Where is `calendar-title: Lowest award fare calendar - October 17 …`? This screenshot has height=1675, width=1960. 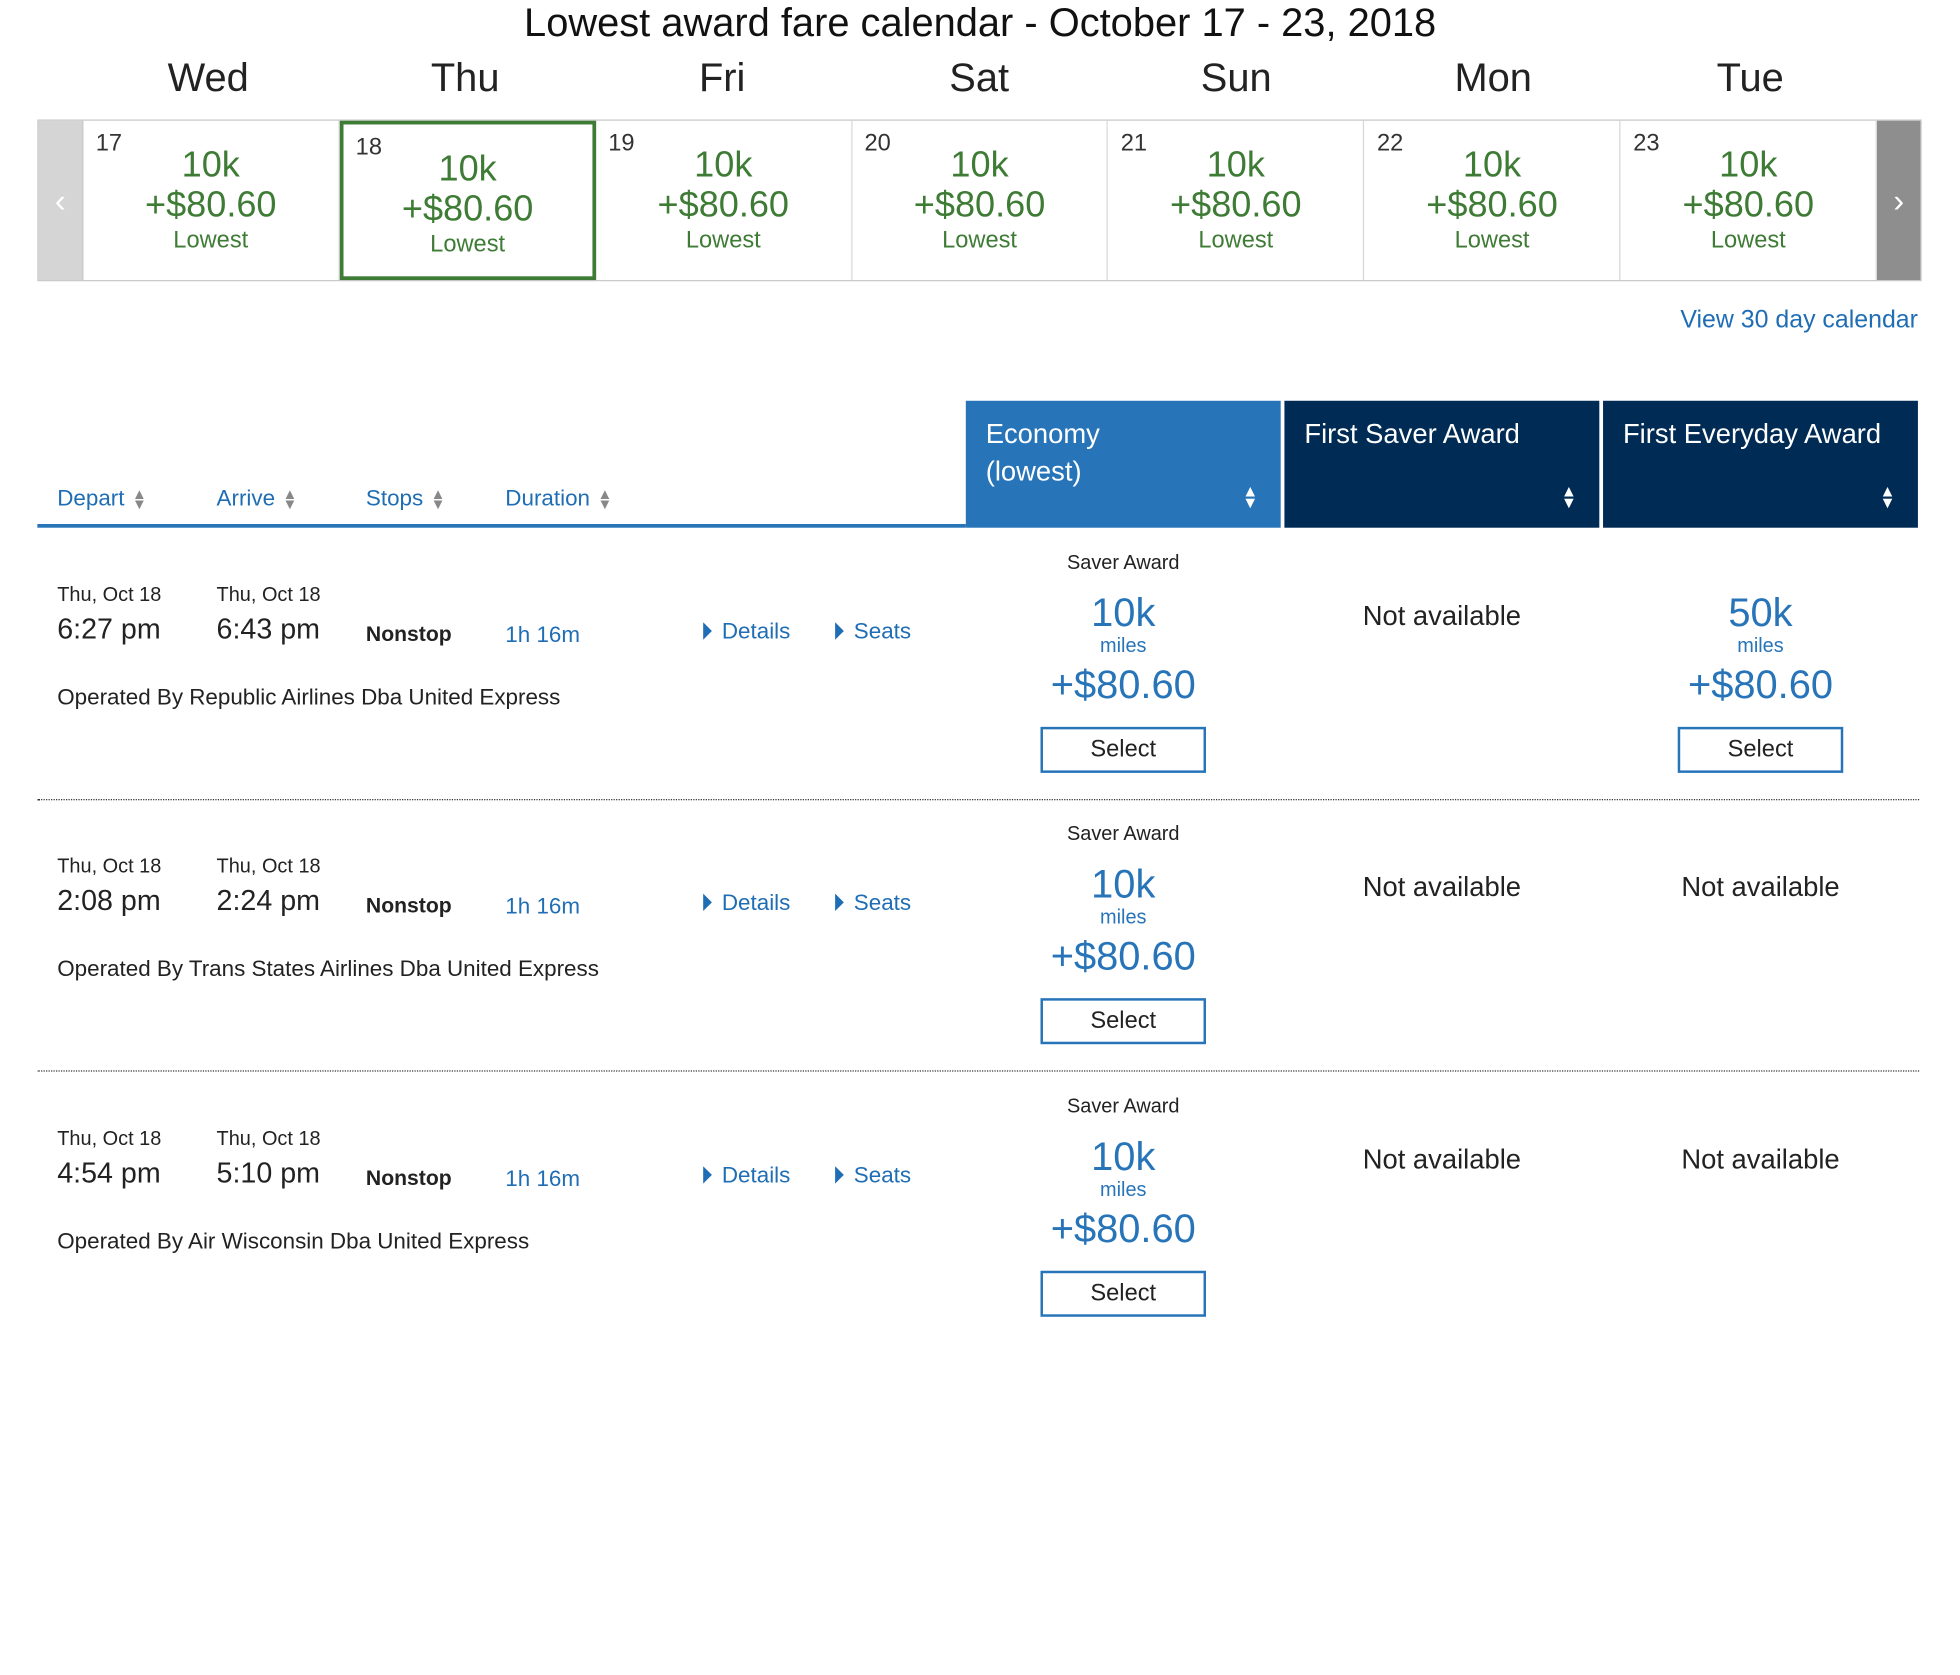
calendar-title: Lowest award fare calendar - October 17 … is located at coordinates (980, 22).